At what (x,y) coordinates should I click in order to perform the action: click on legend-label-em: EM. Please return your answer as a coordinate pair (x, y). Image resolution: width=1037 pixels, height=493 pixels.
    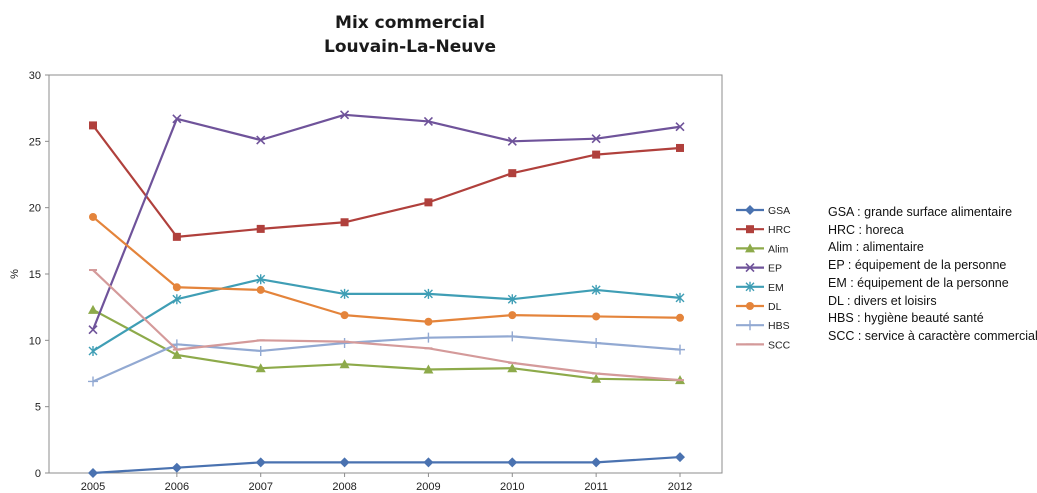
    Looking at the image, I should click on (776, 288).